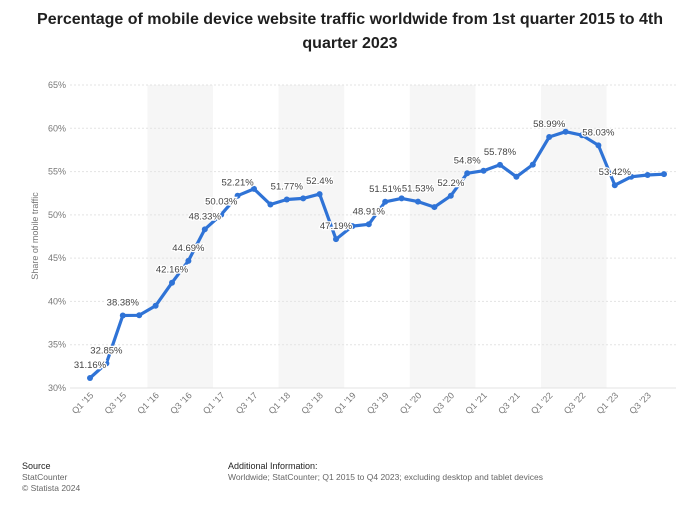  What do you see at coordinates (57, 345) in the screenshot?
I see `y-tick-label: 35%` at bounding box center [57, 345].